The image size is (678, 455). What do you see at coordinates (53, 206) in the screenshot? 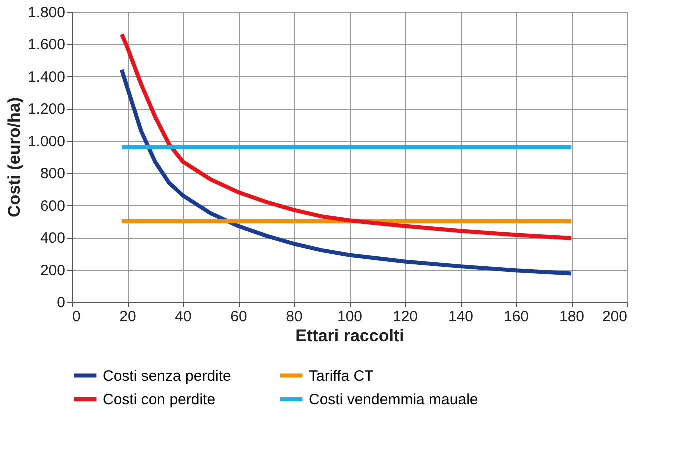
I see `y-tick-label: 600` at bounding box center [53, 206].